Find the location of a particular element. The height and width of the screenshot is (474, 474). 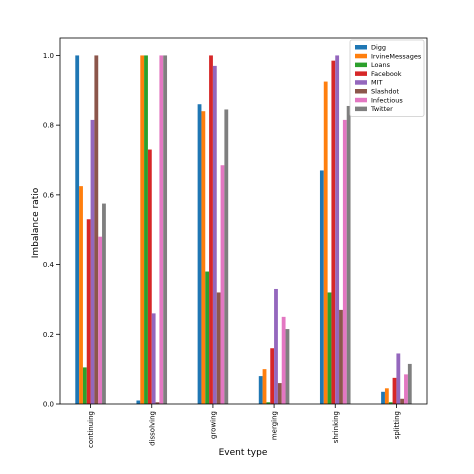

bar-twitter-shrinking is located at coordinates (348, 254).